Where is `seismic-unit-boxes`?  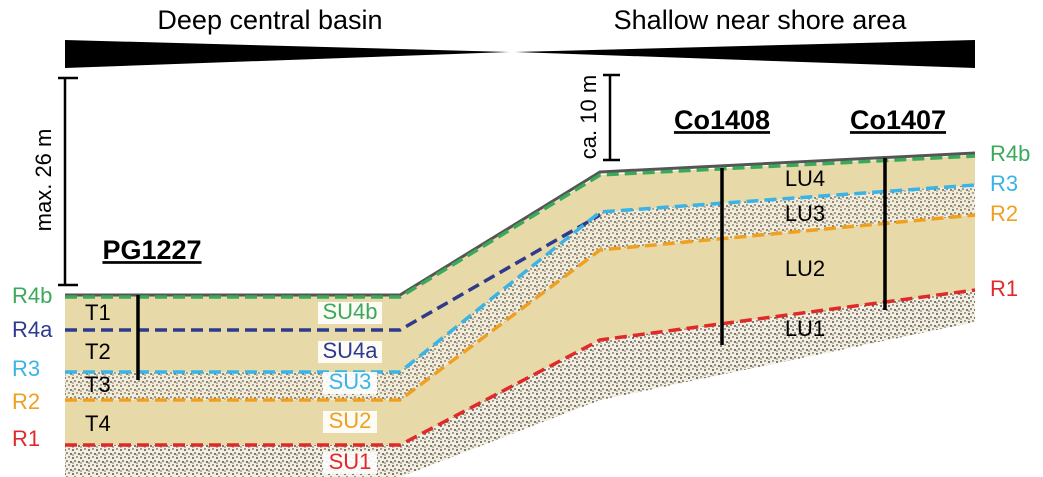 seismic-unit-boxes is located at coordinates (350, 388).